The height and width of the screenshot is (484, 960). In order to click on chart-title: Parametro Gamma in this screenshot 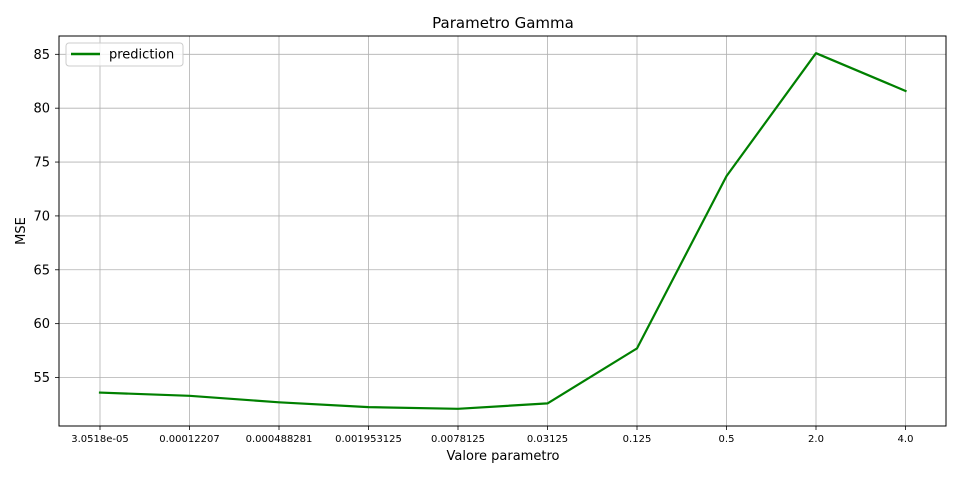, I will do `click(503, 23)`.